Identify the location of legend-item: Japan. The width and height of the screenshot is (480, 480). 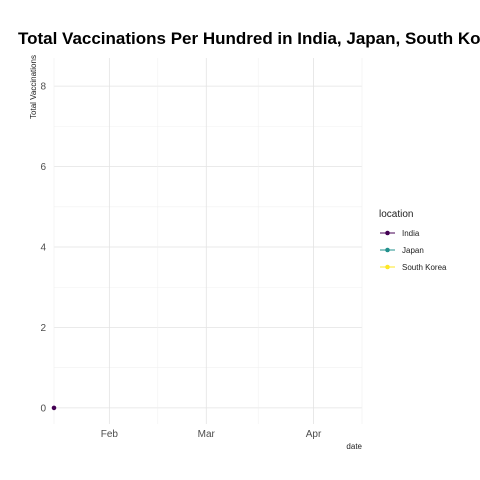
(402, 250).